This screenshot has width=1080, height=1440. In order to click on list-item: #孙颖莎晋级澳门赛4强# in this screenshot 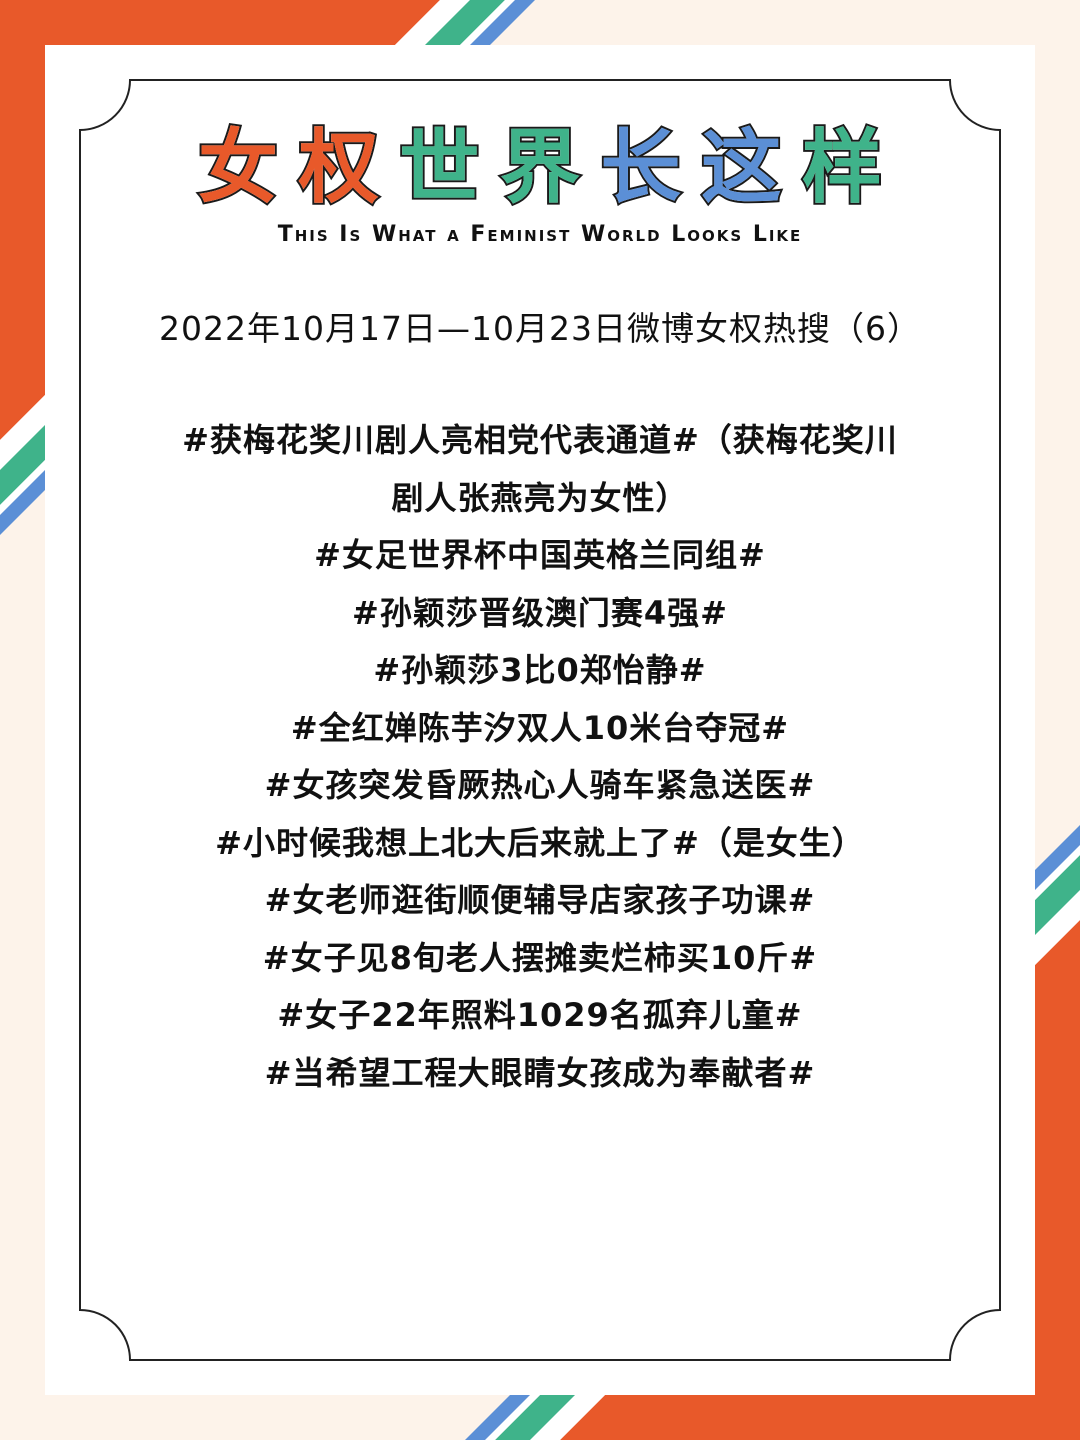, I will do `click(540, 612)`.